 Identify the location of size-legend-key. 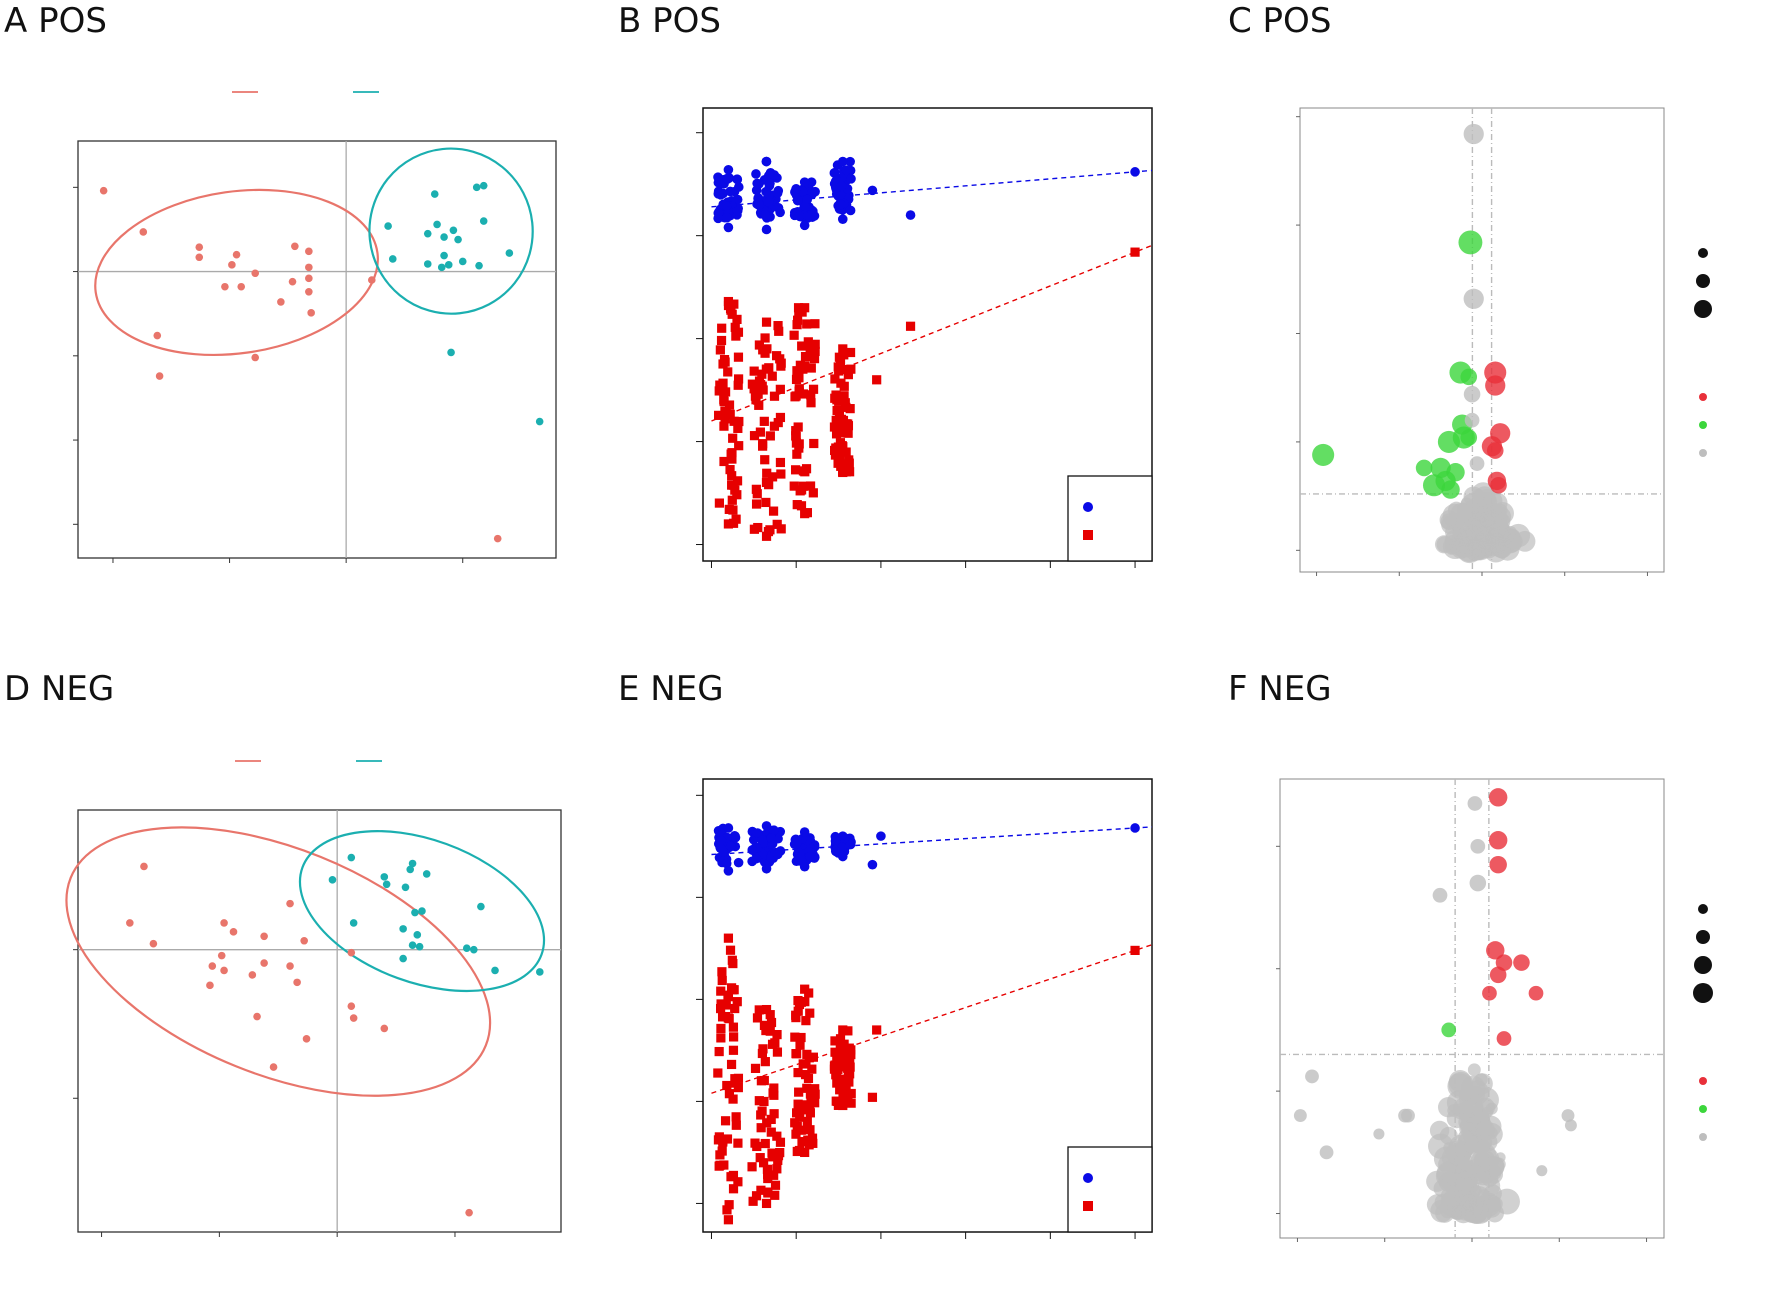
(1703, 281).